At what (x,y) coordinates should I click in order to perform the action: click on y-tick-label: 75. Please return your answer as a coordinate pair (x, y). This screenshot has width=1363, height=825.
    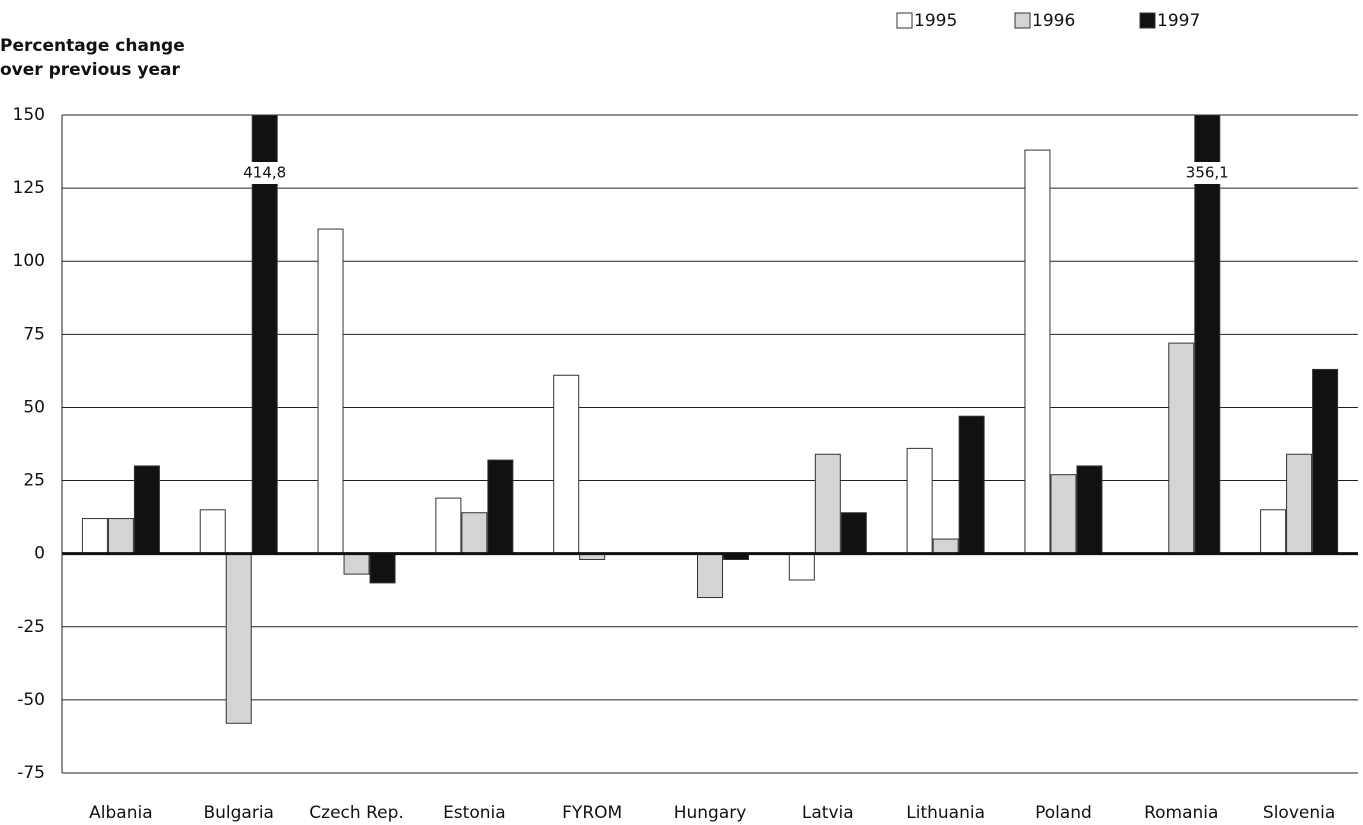
    Looking at the image, I should click on (34, 334).